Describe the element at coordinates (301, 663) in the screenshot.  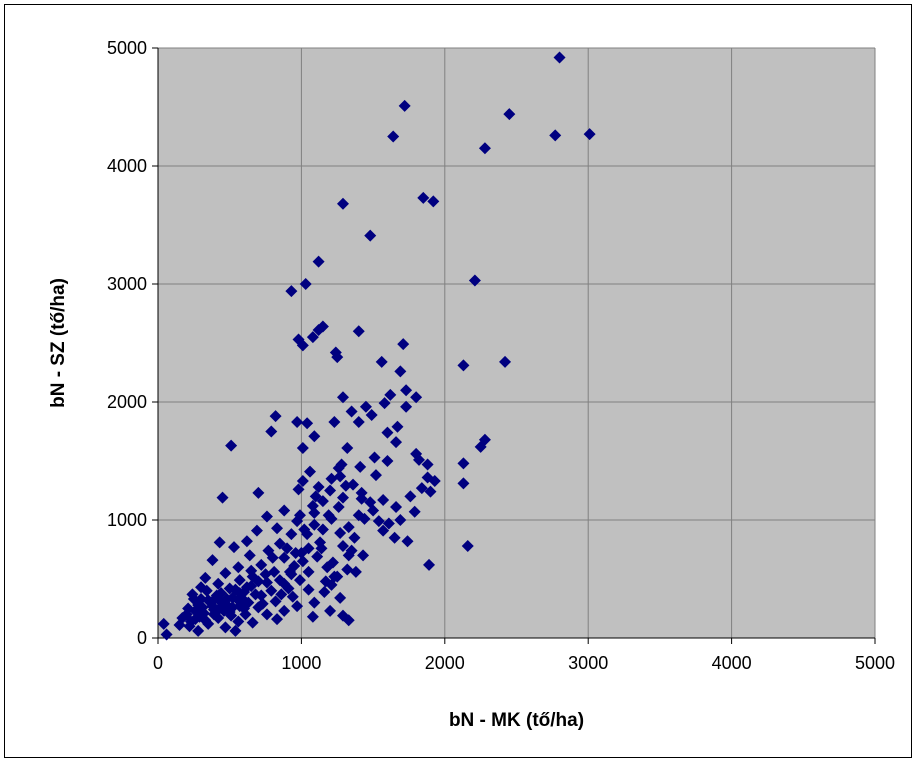
I see `x-tick-label-1: 1000` at that location.